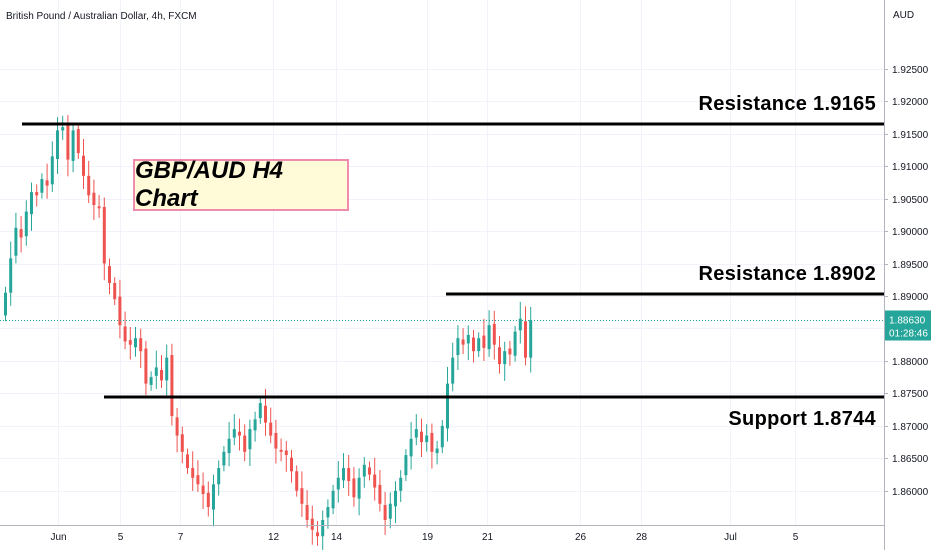 This screenshot has height=550, width=932. What do you see at coordinates (910, 394) in the screenshot?
I see `y-tick-label: 1.87500` at bounding box center [910, 394].